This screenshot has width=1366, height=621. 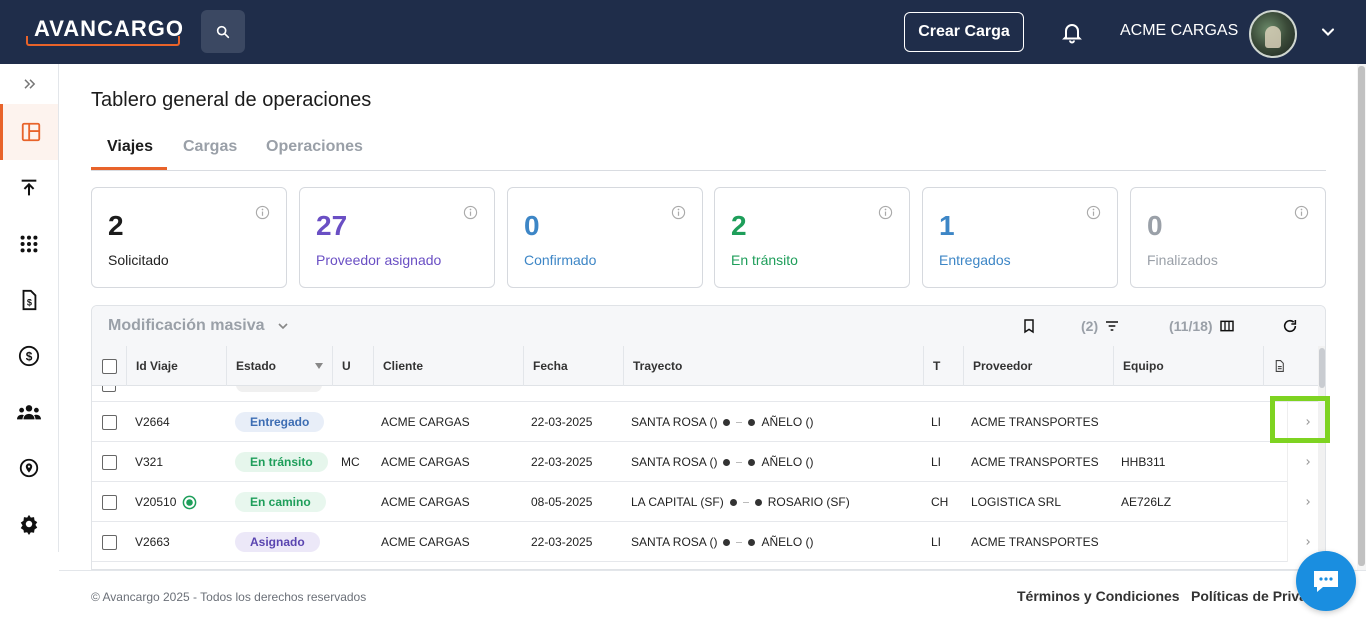 I want to click on bookmark-icon, so click(x=1029, y=326).